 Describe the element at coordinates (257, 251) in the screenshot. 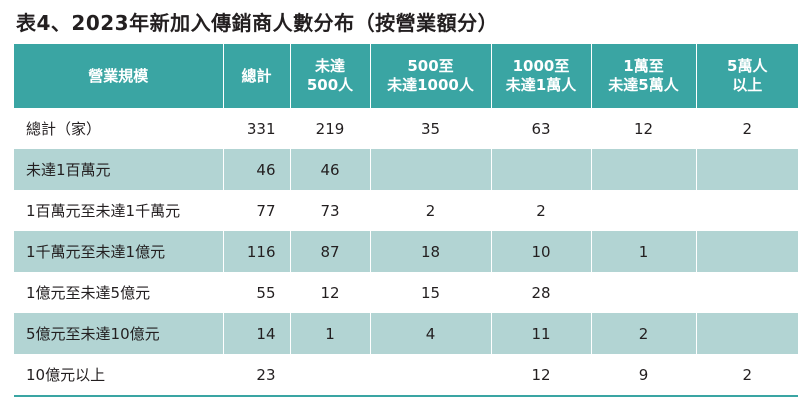

I see `cell-total: 116` at that location.